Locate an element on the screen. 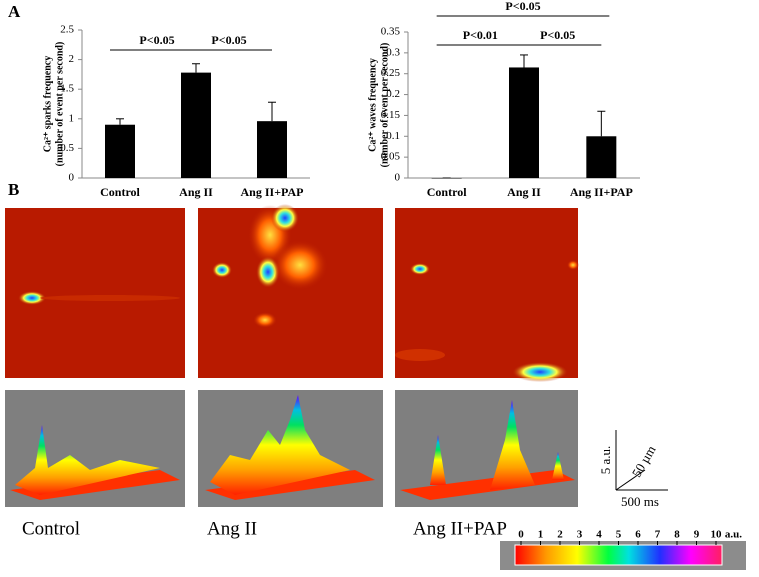 The width and height of the screenshot is (759, 577). y-tick-label: 2.5 is located at coordinates (67, 30).